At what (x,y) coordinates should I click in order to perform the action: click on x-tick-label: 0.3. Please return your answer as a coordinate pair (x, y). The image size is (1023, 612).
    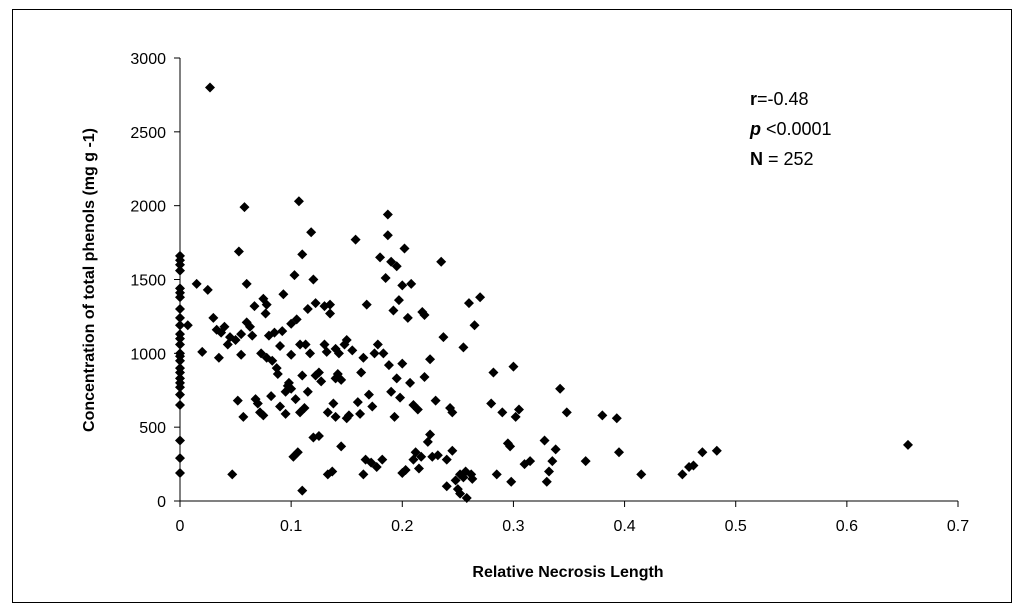
    Looking at the image, I should click on (513, 526).